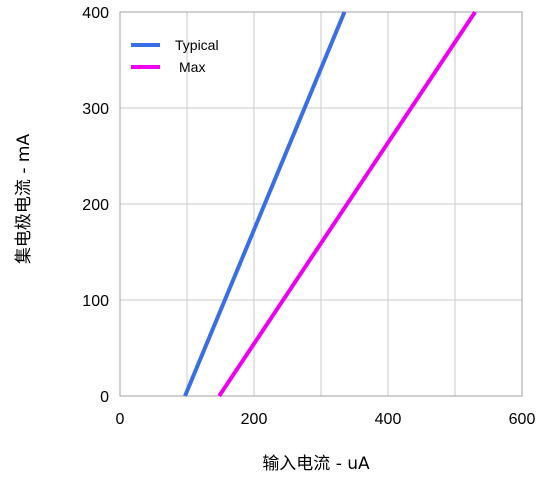  I want to click on x-tick-label-200: 200, so click(254, 419).